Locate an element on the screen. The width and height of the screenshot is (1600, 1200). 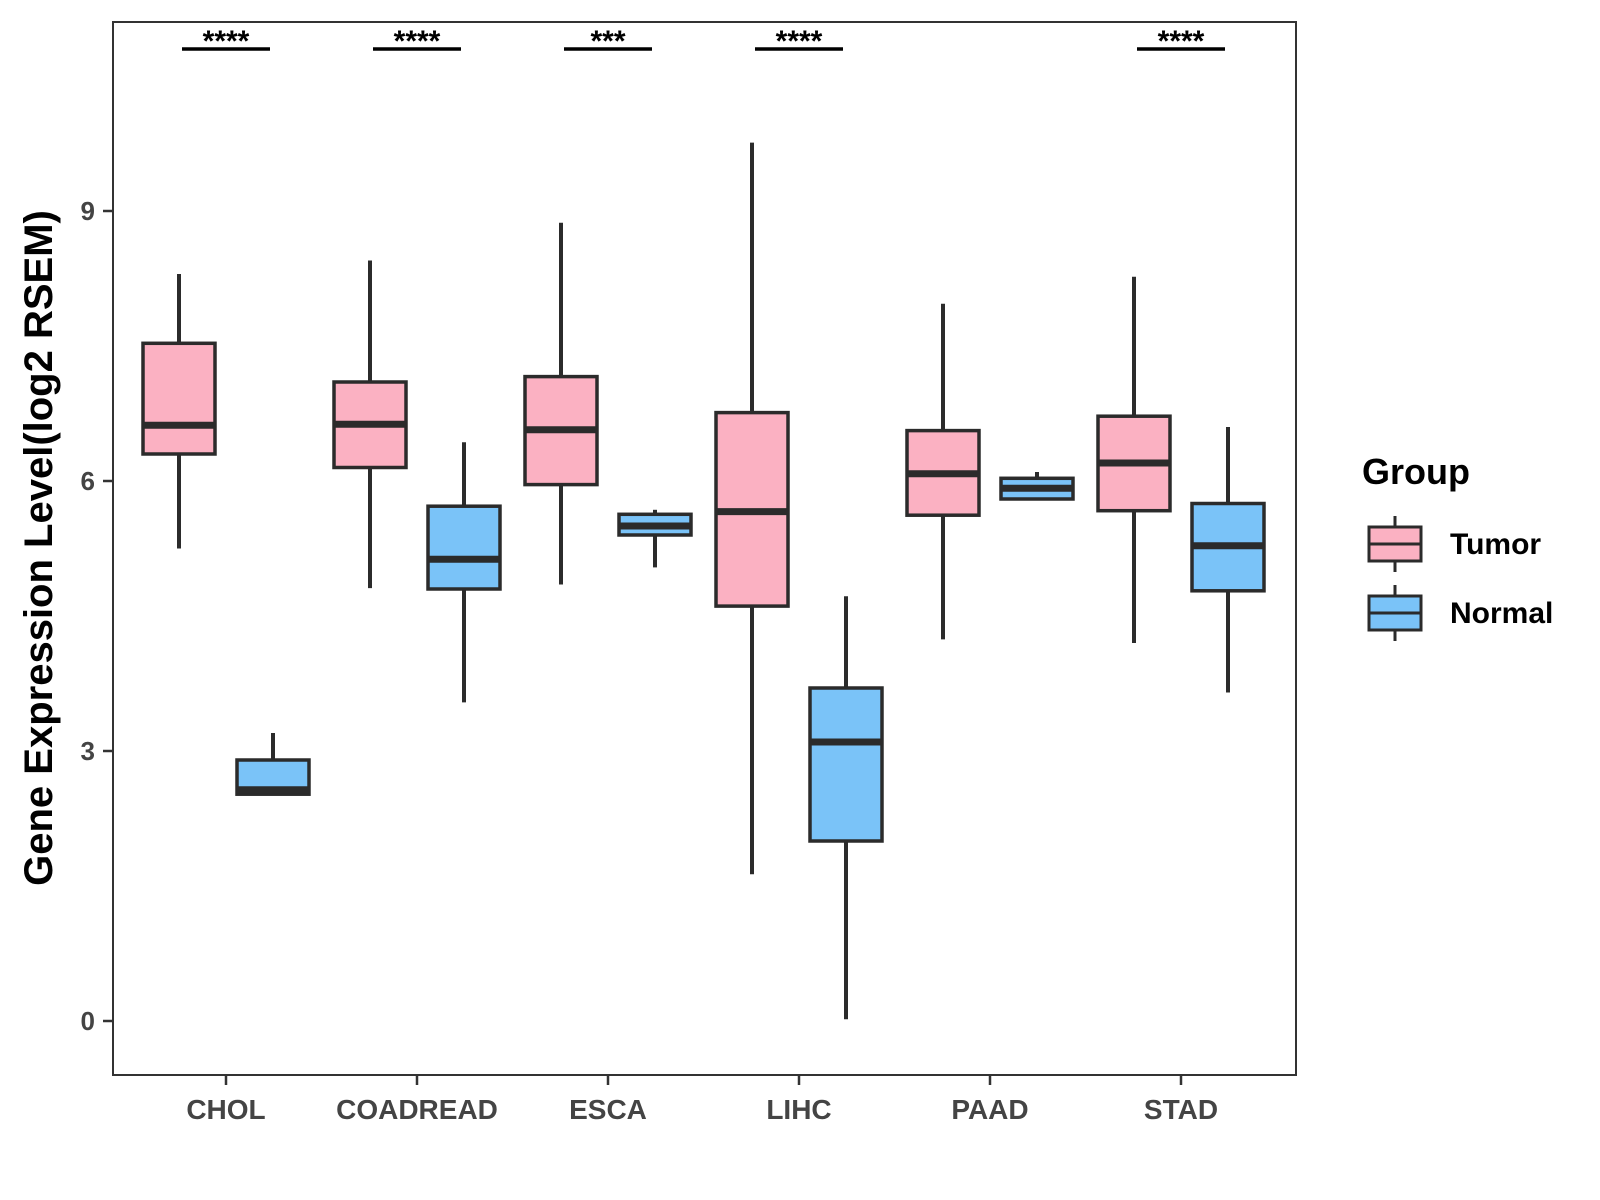
box-tumor-esca is located at coordinates (561, 403).